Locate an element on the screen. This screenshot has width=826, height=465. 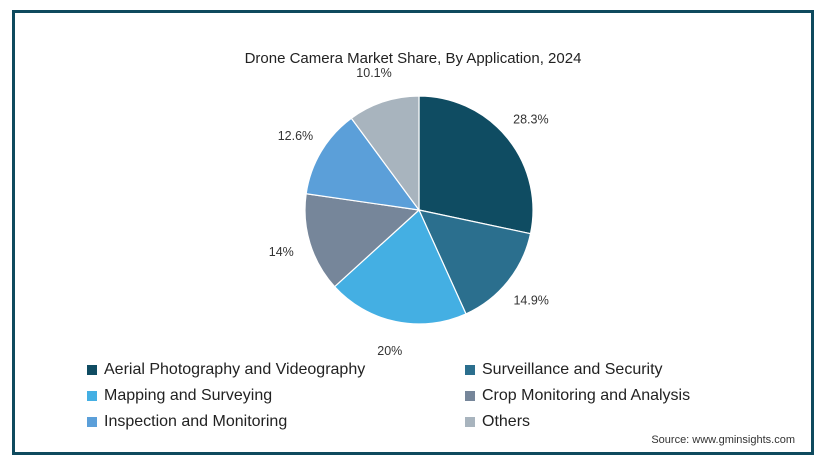
slice-value-label: 20% is located at coordinates (389, 351).